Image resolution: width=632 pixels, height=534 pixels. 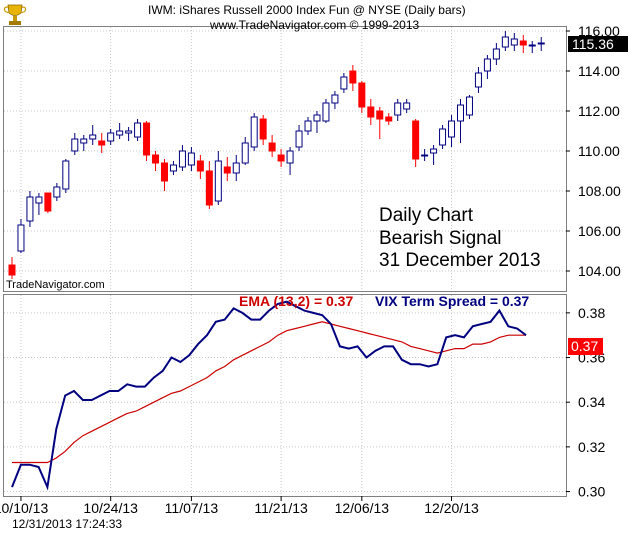 I want to click on date-tick-label: 12/06/13, so click(x=362, y=508).